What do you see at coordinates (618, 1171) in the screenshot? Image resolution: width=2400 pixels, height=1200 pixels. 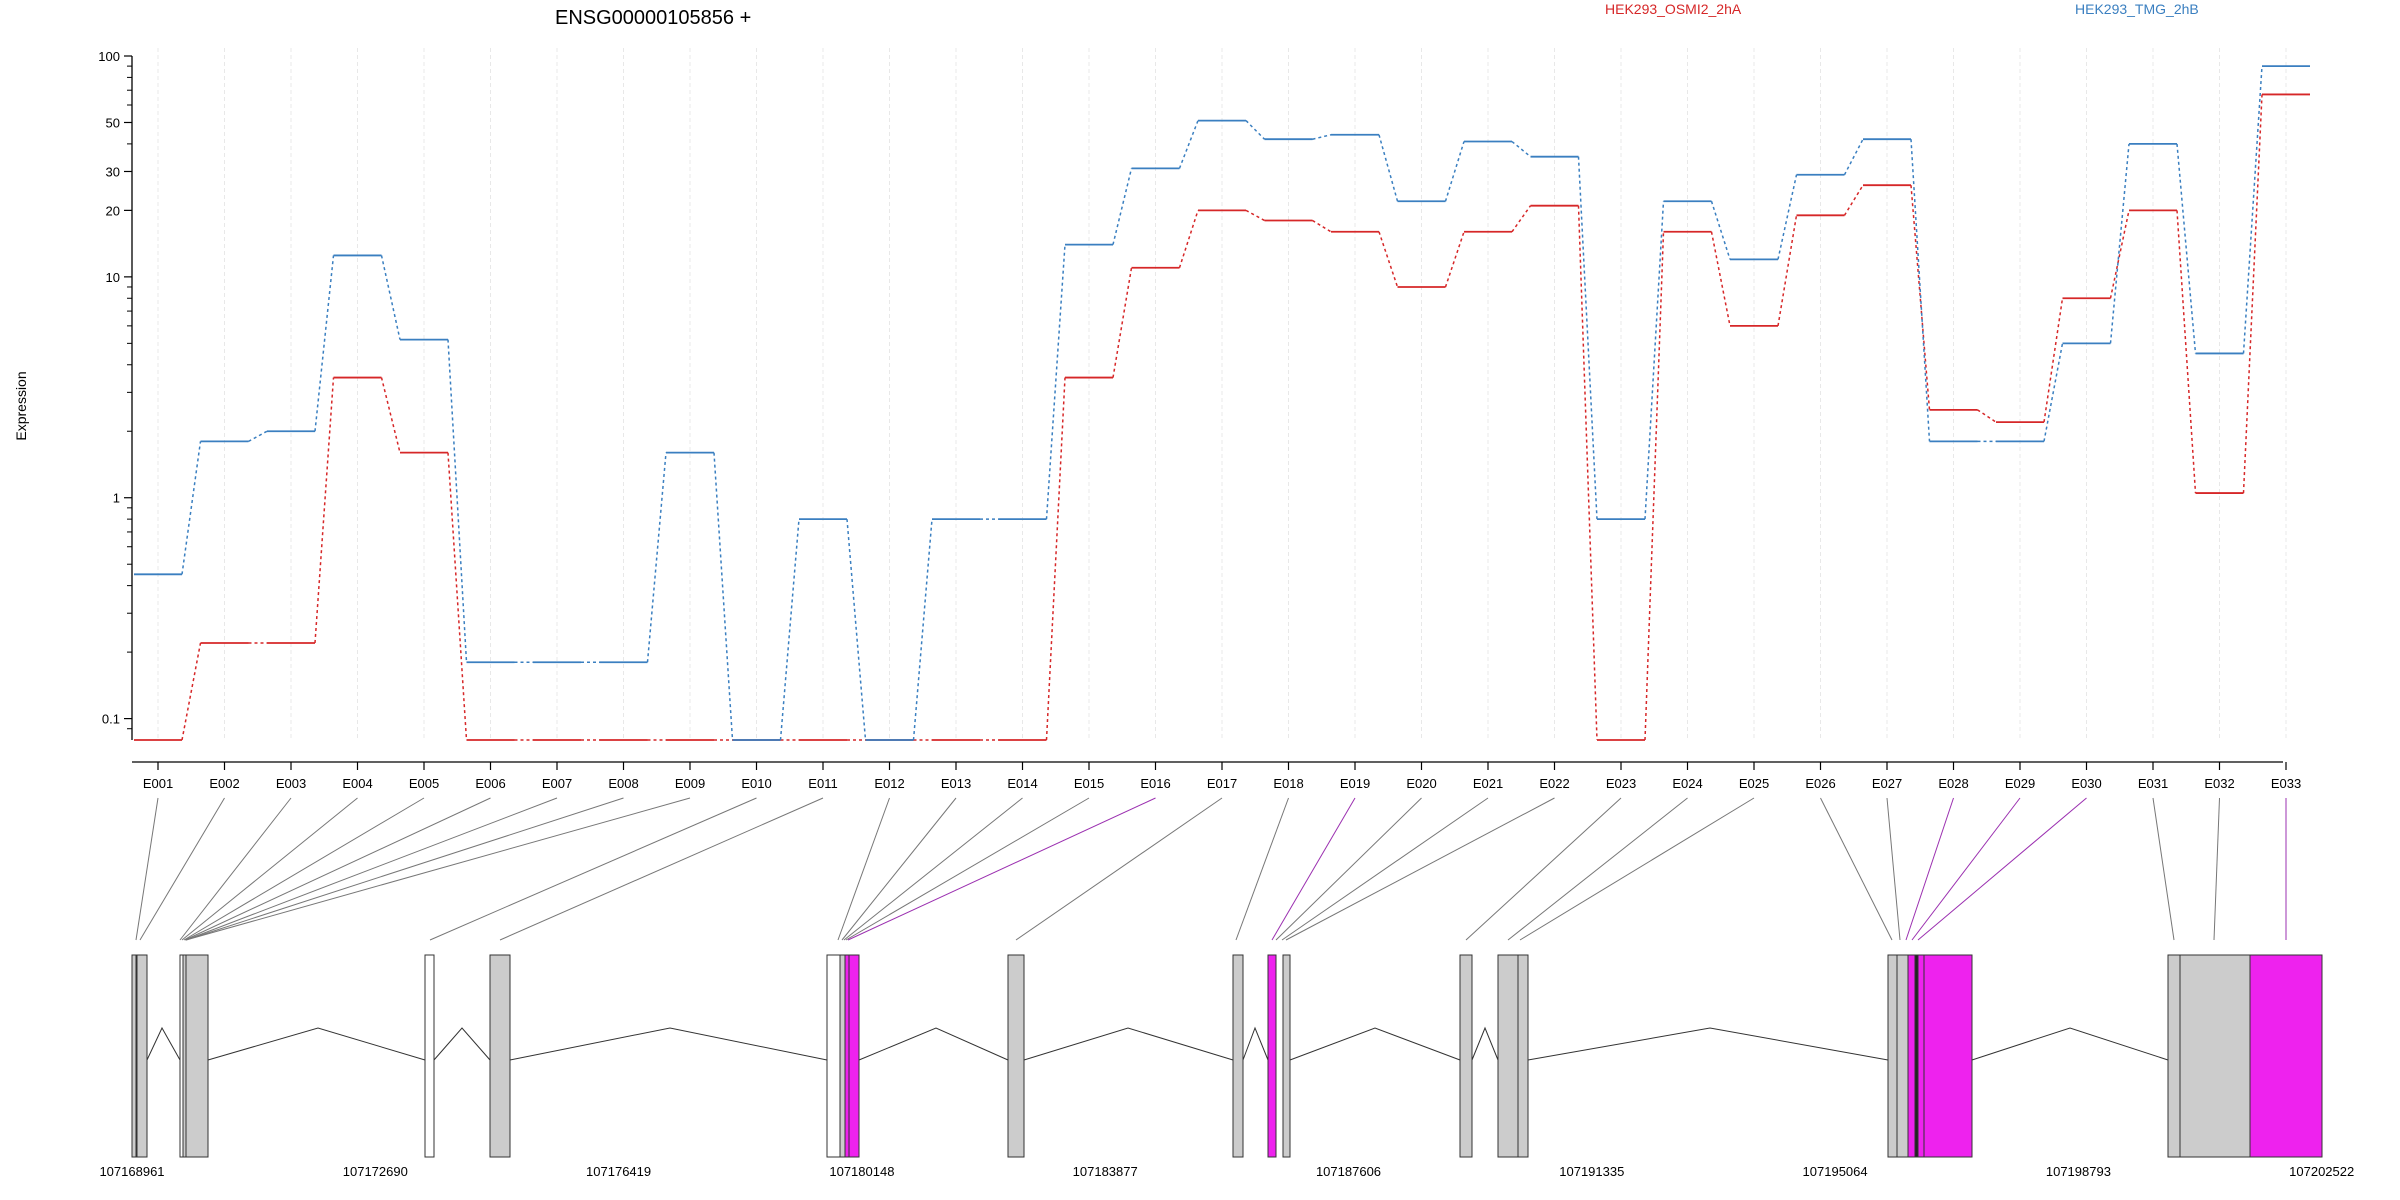 I see `genomic-coordinate-label: 107176419` at bounding box center [618, 1171].